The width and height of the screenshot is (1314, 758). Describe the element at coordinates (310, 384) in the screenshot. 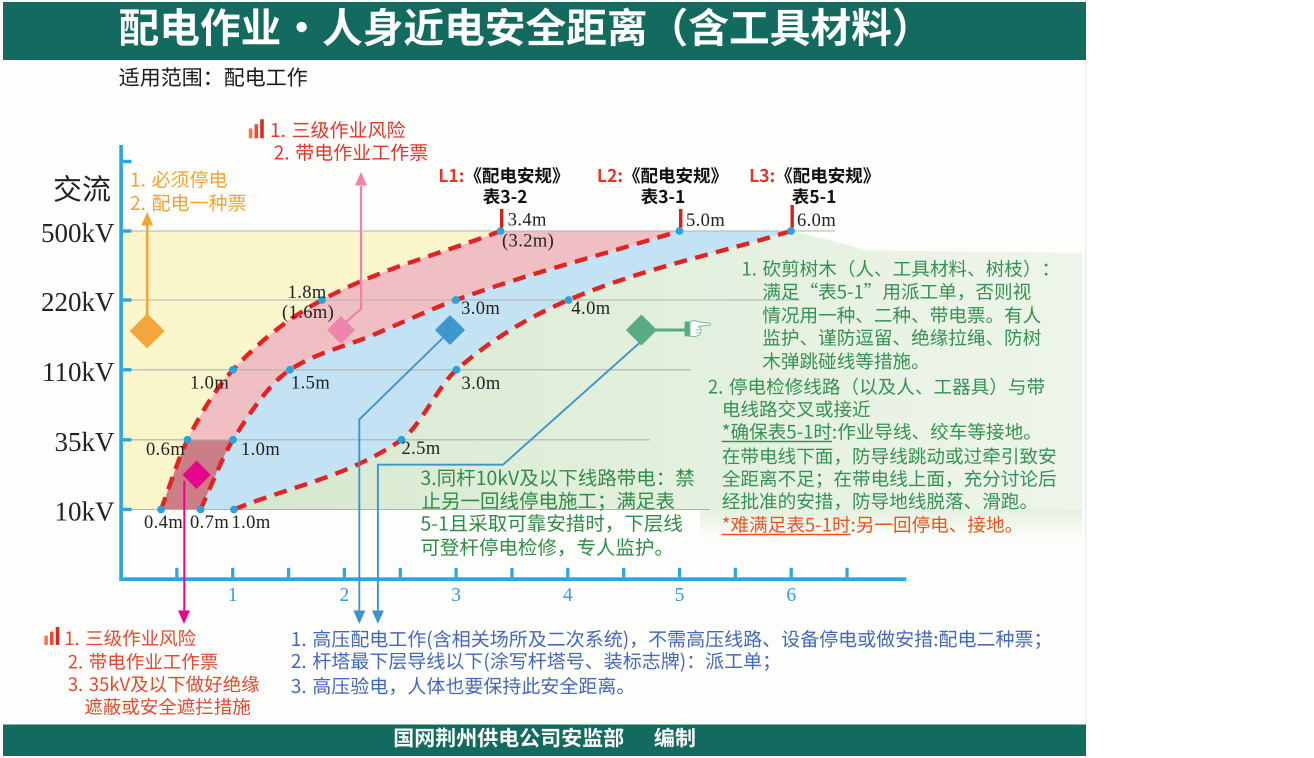

I see `svg-text: 1.5m` at that location.